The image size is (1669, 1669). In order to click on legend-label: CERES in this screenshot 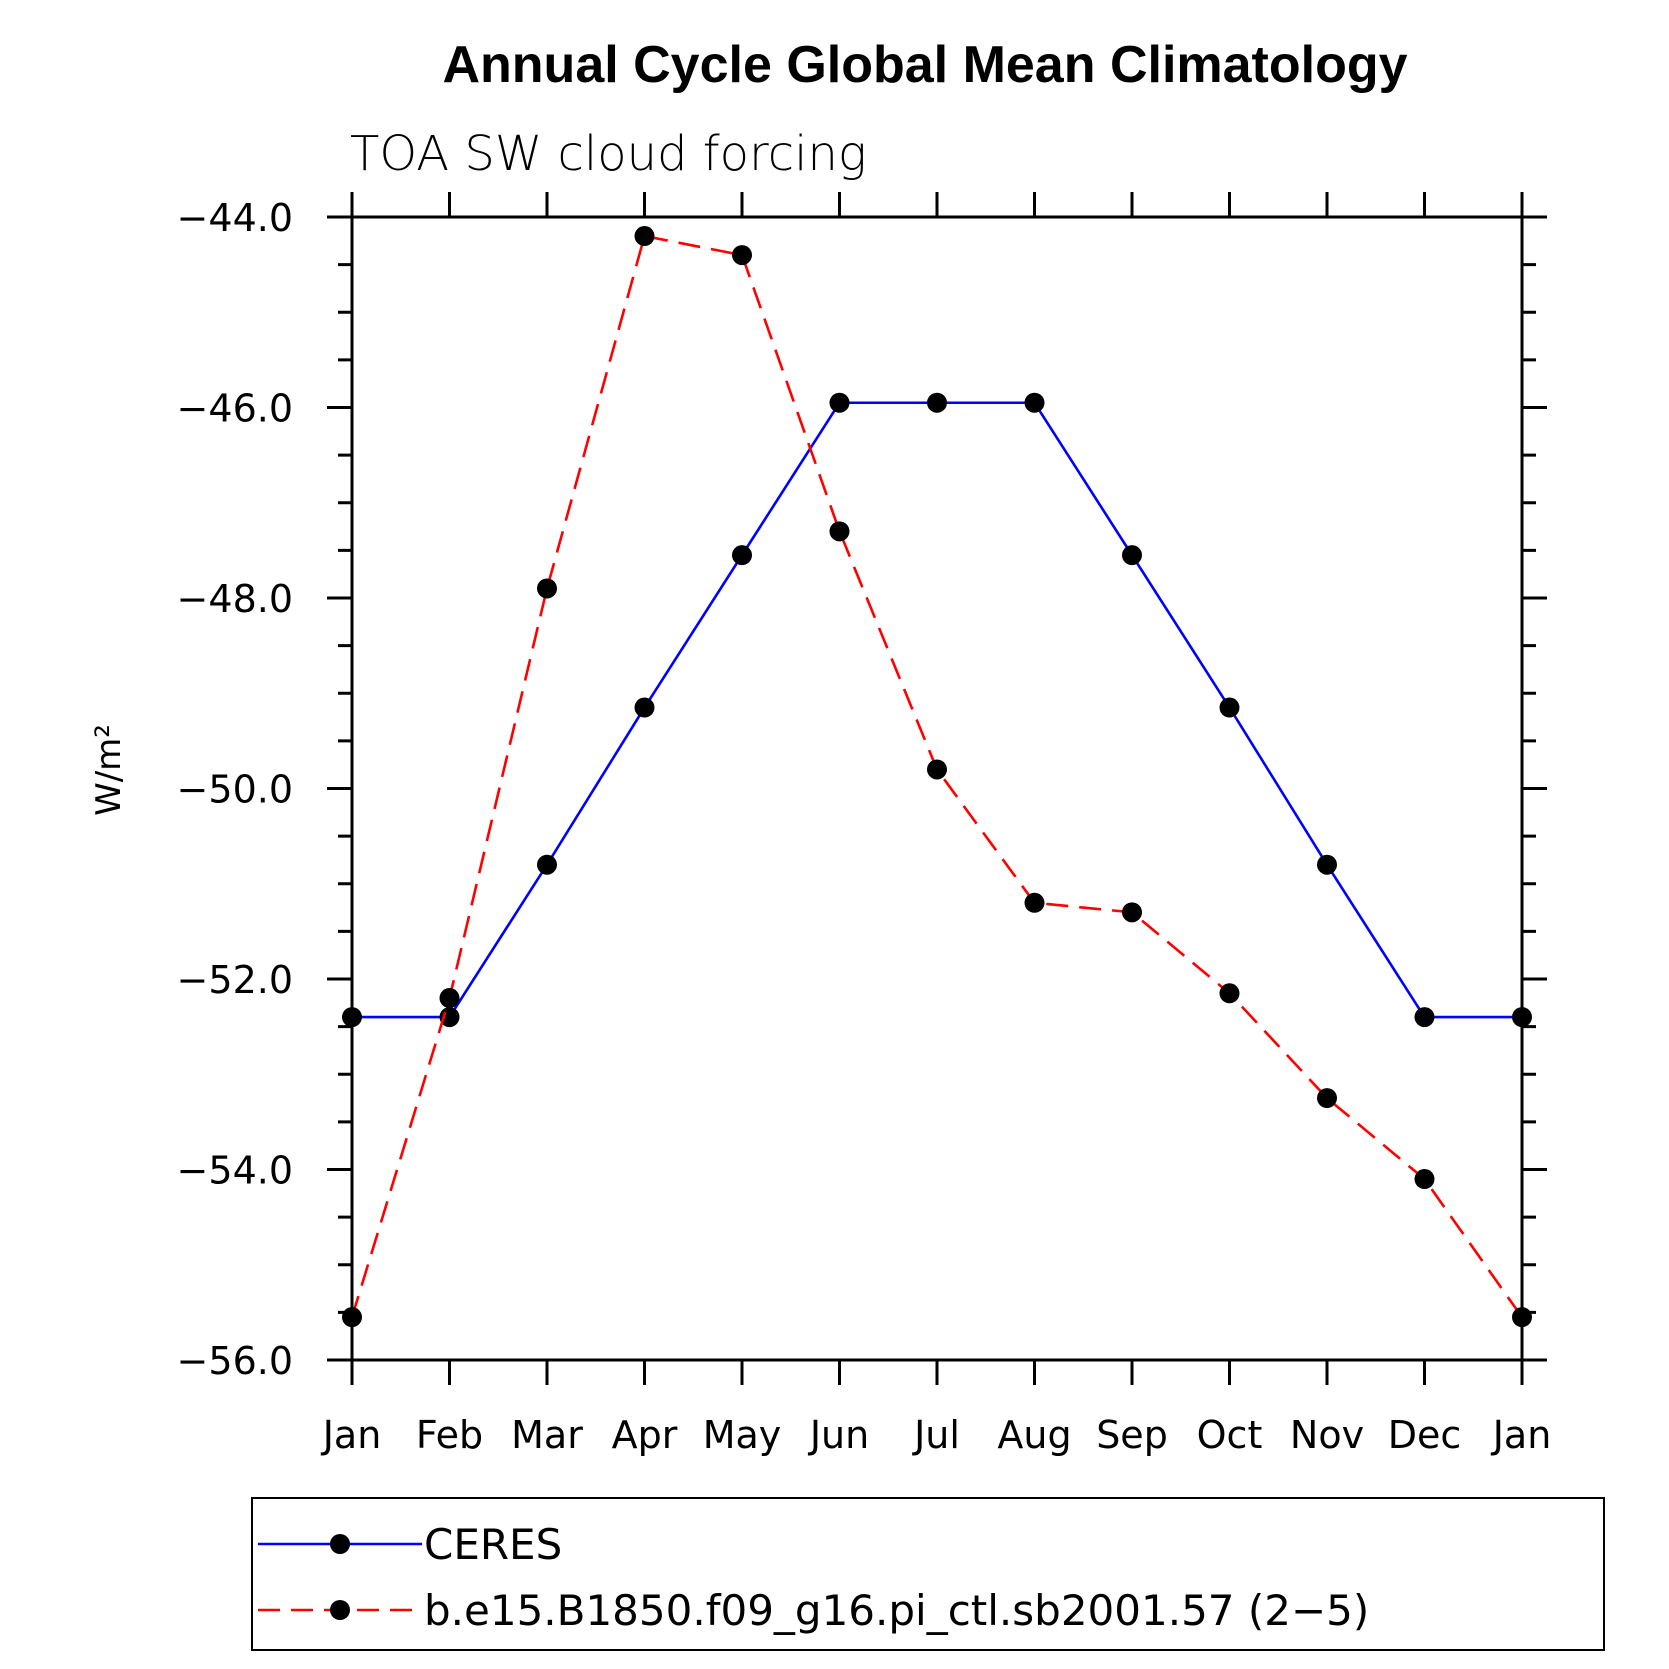, I will do `click(493, 1544)`.